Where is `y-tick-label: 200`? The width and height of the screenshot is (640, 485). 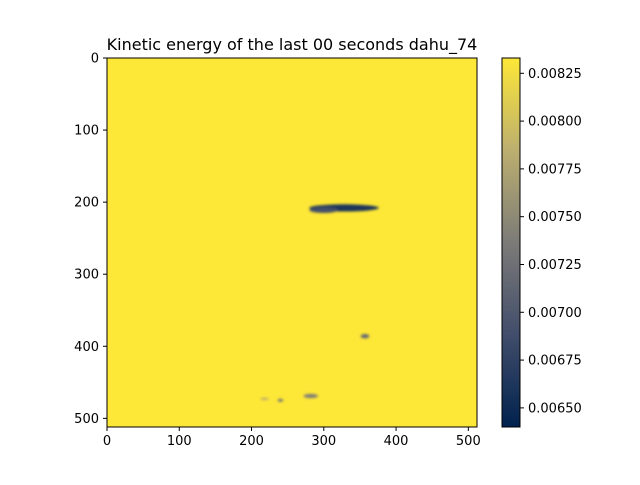
y-tick-label: 200 is located at coordinates (86, 203).